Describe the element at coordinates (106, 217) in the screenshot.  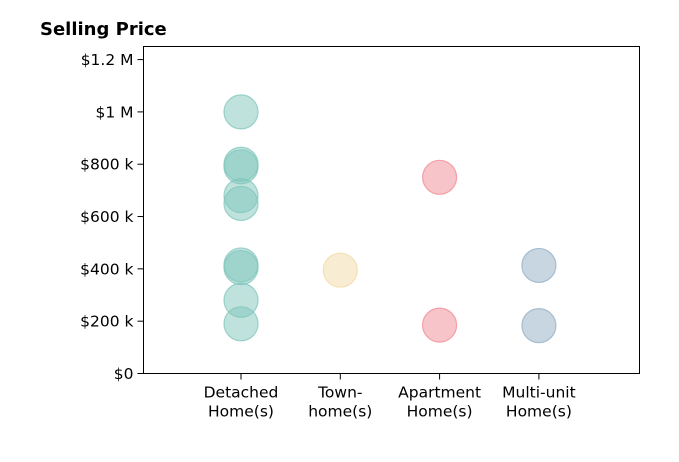
I see `y-tick-label: $600 k` at that location.